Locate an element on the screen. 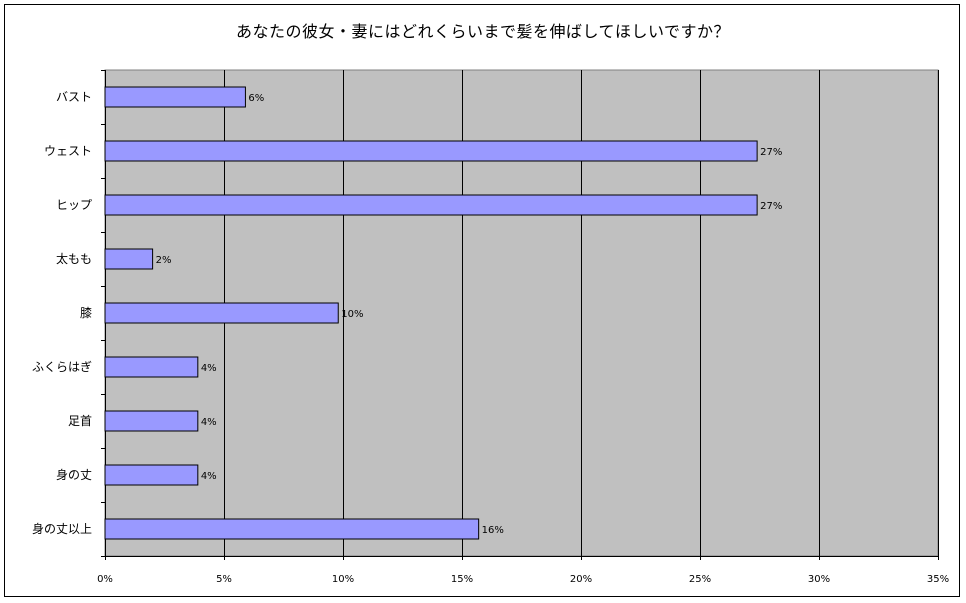 The height and width of the screenshot is (603, 966). data-label: 6% is located at coordinates (256, 98).